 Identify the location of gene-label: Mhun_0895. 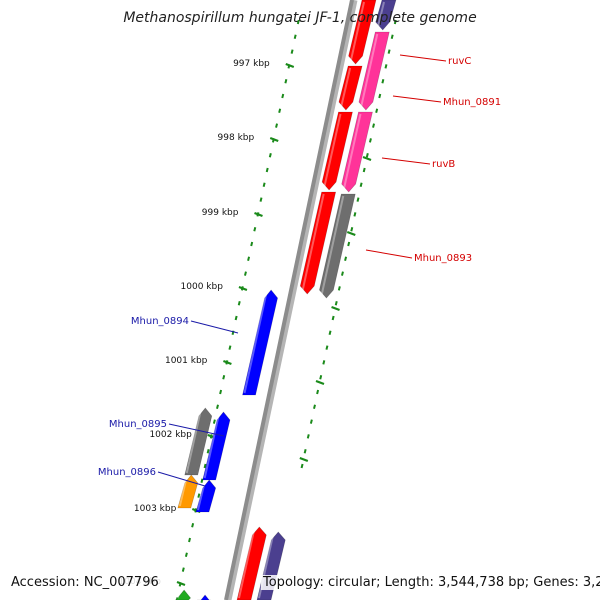
(138, 424).